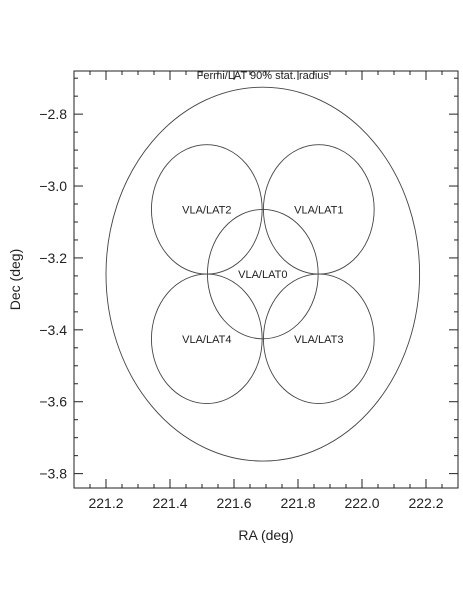 The height and width of the screenshot is (599, 463). What do you see at coordinates (265, 535) in the screenshot?
I see `x-axis-label: RA (deg)` at bounding box center [265, 535].